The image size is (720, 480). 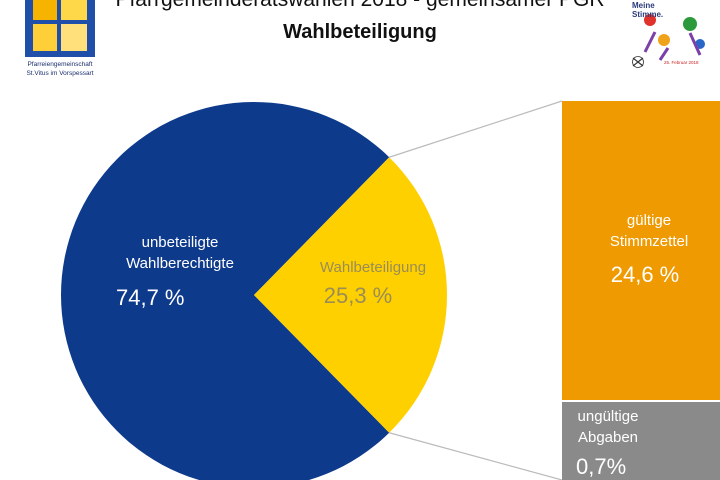 What do you see at coordinates (601, 466) in the screenshot?
I see `bar-segment-value: 0,7%` at bounding box center [601, 466].